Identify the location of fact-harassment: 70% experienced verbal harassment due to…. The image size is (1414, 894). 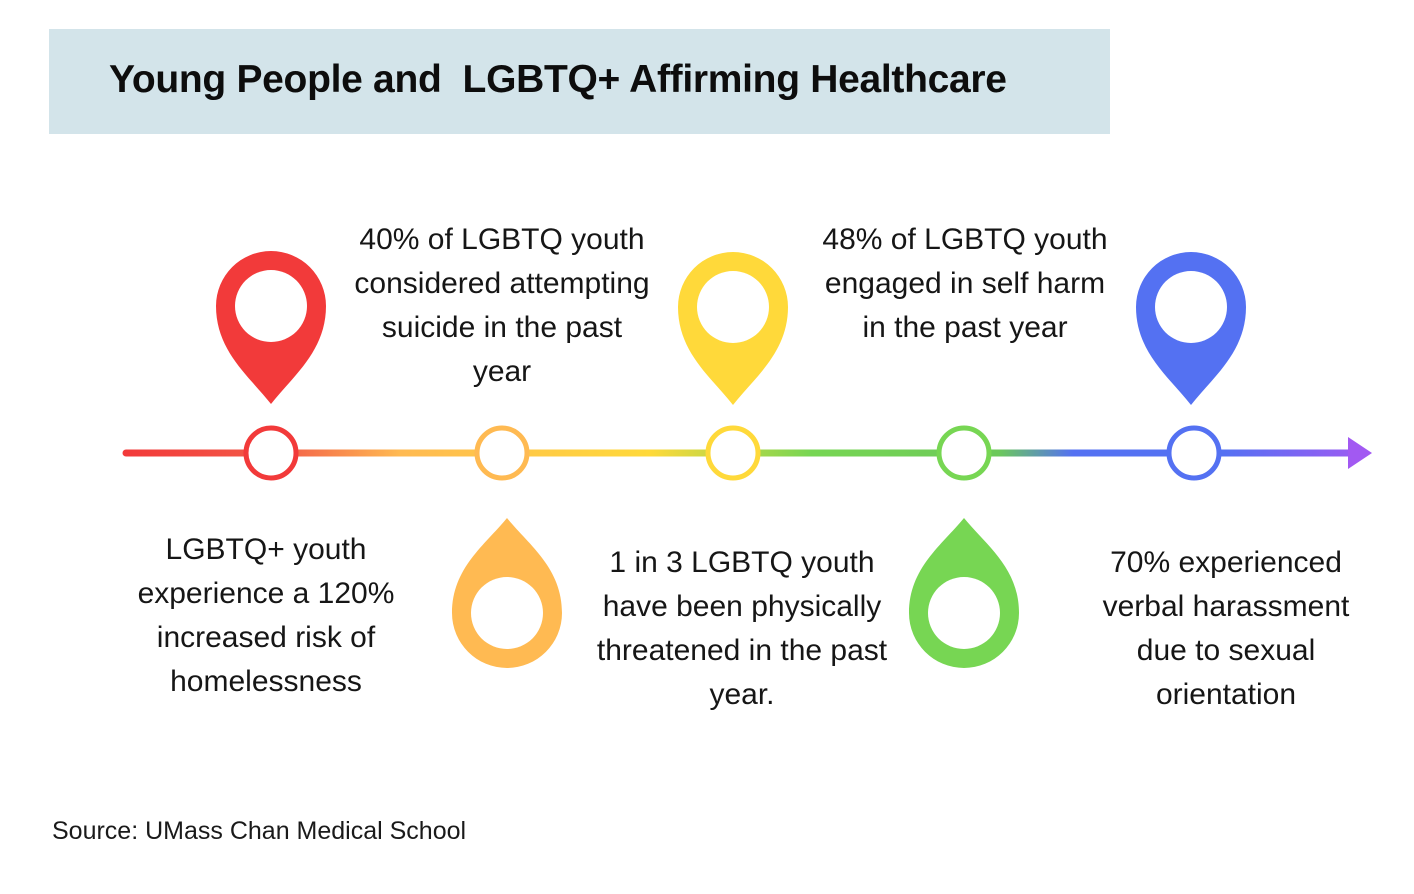
(1226, 628).